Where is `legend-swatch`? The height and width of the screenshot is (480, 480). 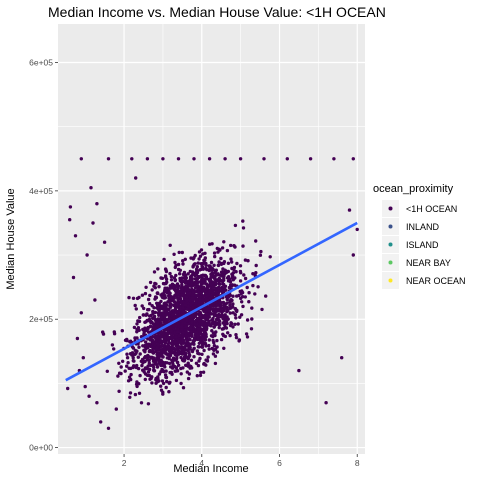 legend-swatch is located at coordinates (391, 227).